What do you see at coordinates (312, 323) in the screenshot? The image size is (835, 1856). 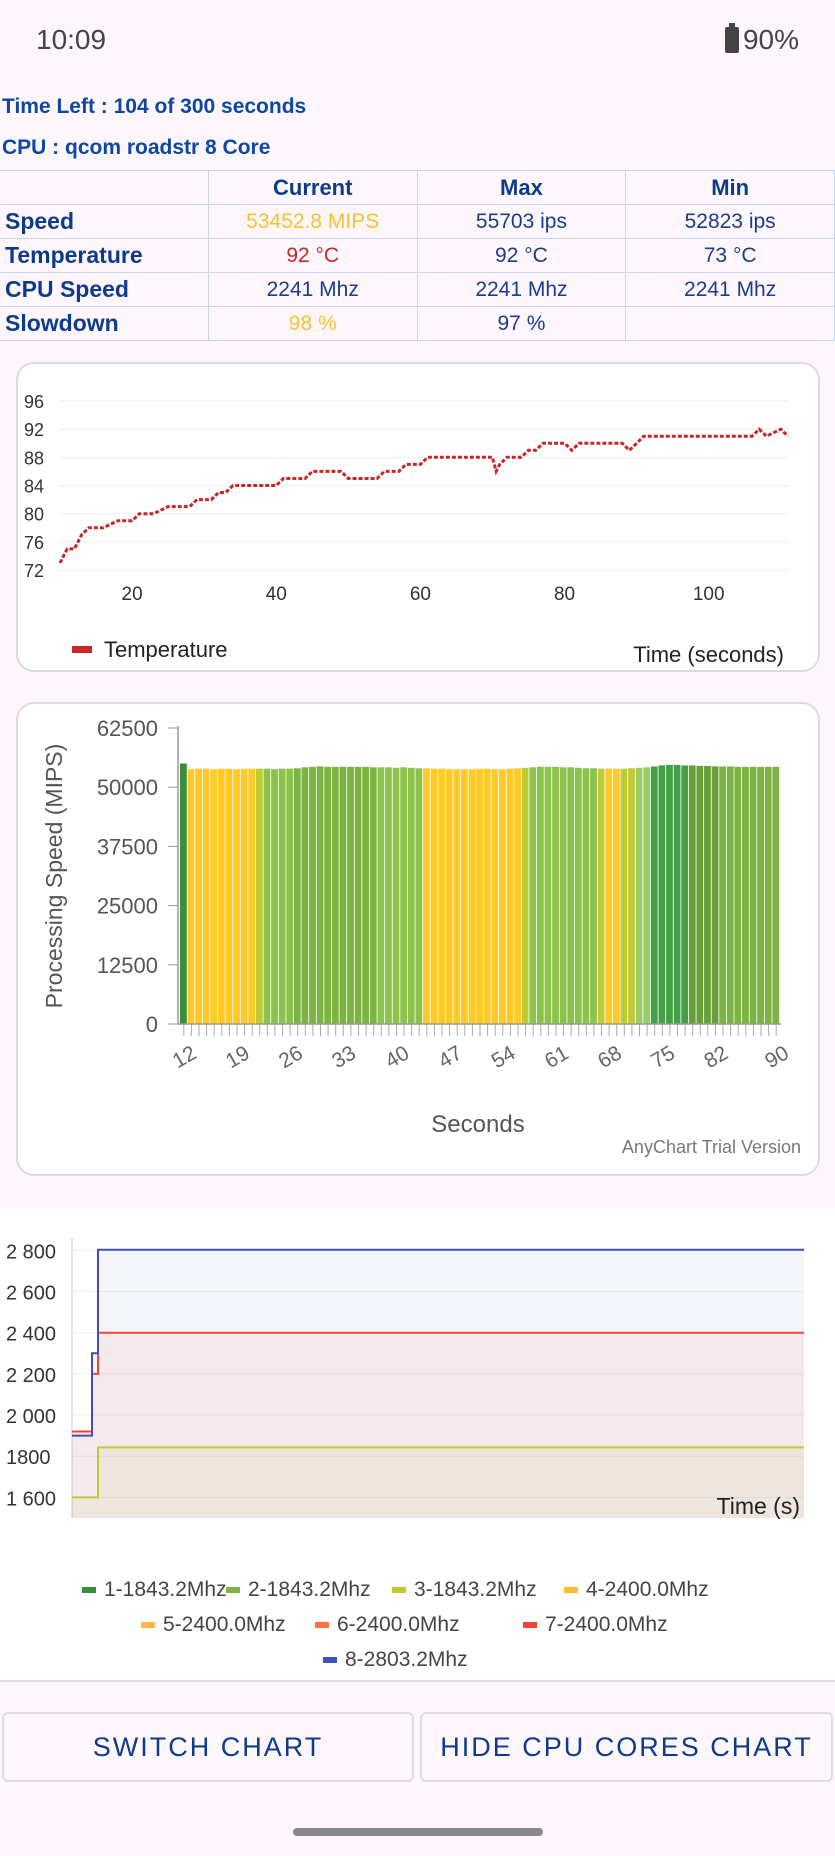 I see `slowdown-current: 98 %` at bounding box center [312, 323].